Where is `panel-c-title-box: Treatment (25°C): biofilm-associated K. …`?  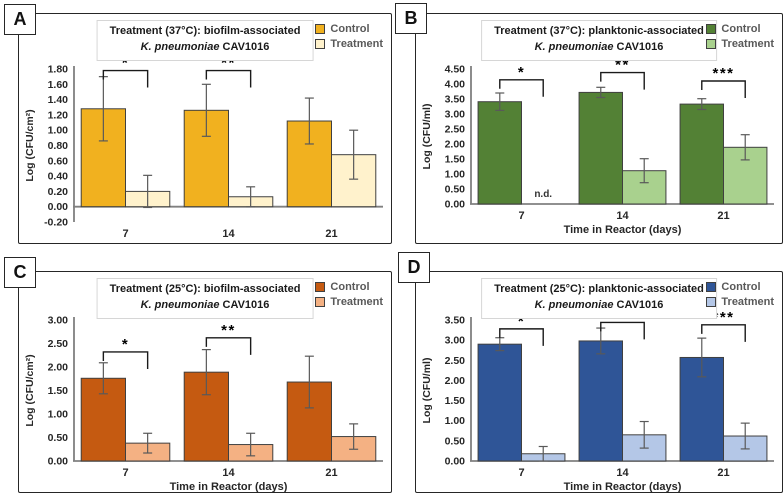 panel-c-title-box: Treatment (25°C): biofilm-associated K. … is located at coordinates (205, 298).